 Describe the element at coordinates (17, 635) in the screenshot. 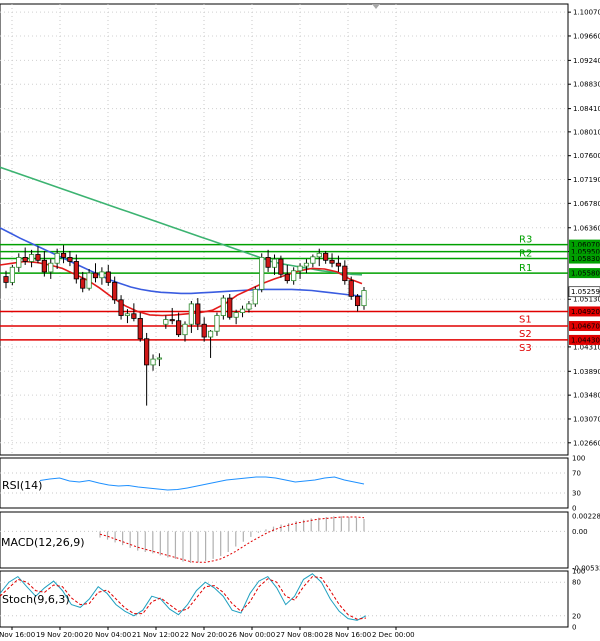

I see `time-tick-label: 18 Nov 16:00` at that location.